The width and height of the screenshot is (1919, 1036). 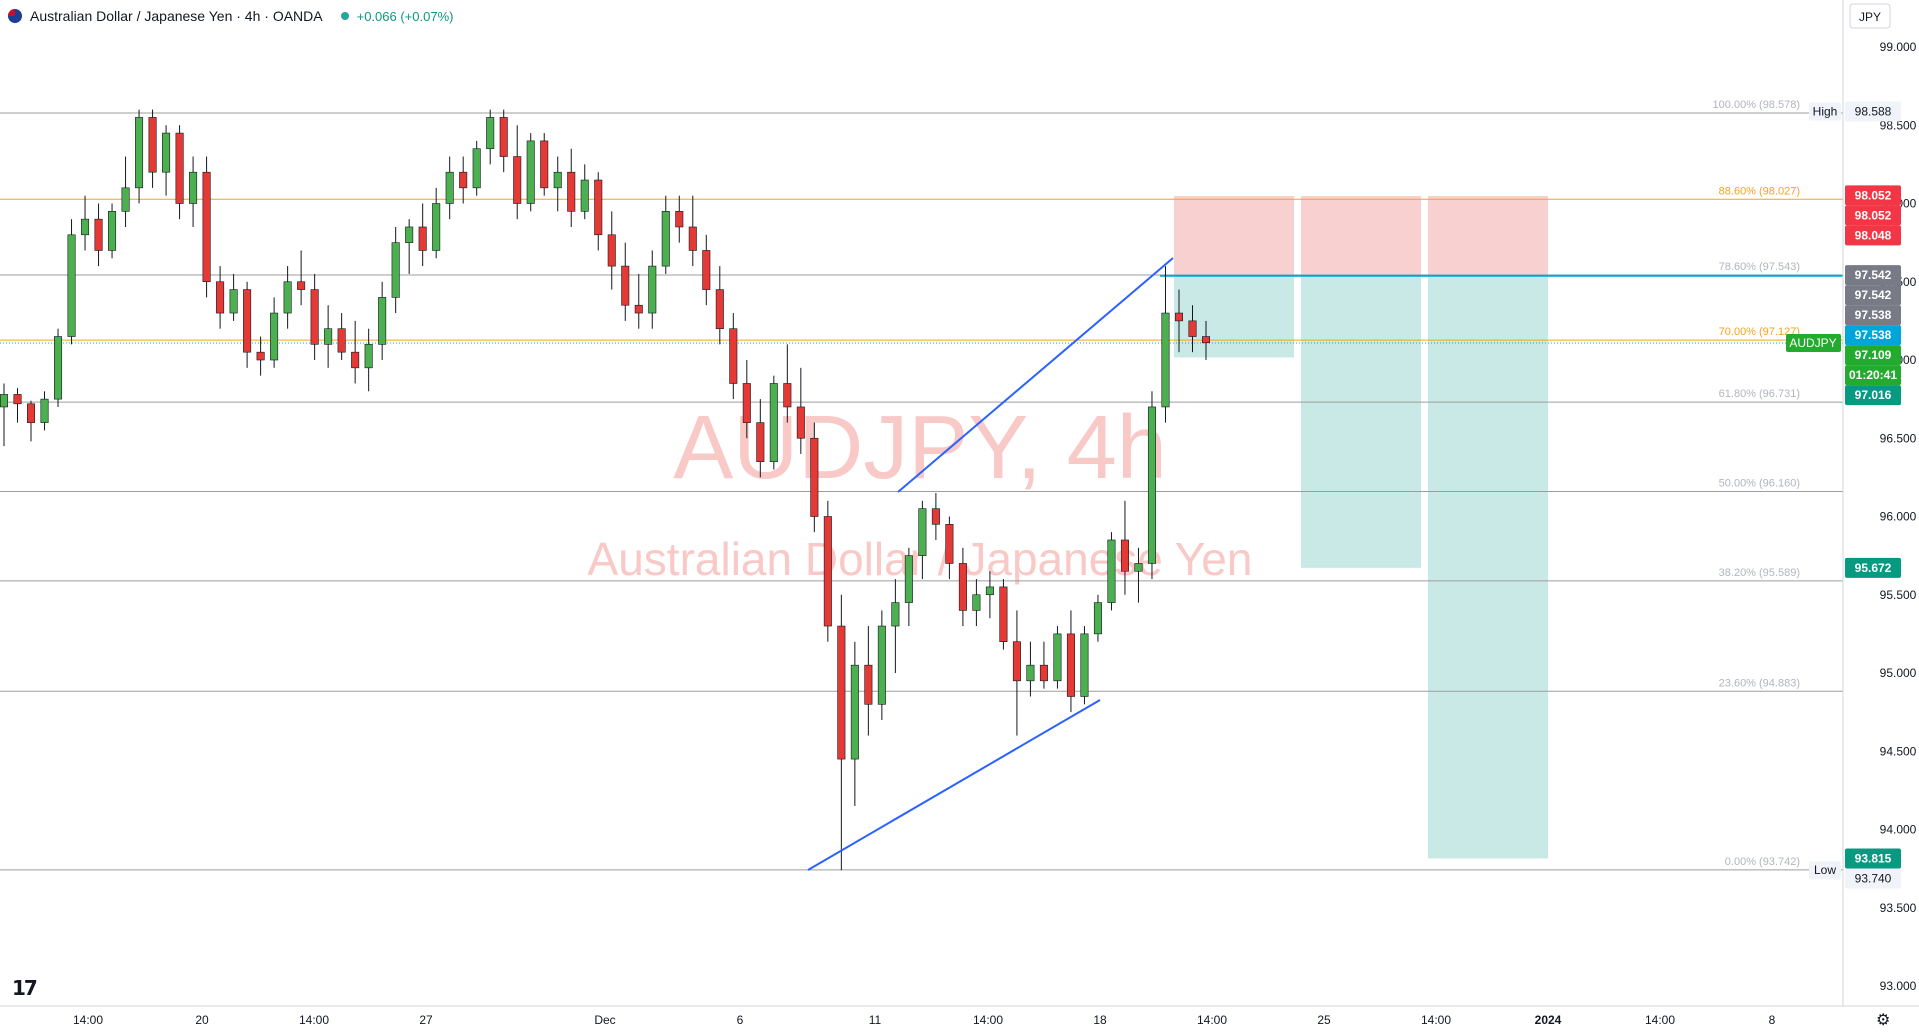 I want to click on time-tick-9: 14:00, so click(x=1212, y=1020).